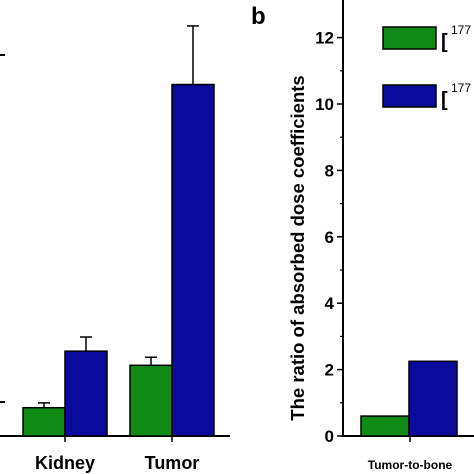 This screenshot has width=474, height=474. I want to click on legend-label-2: [, so click(444, 100).